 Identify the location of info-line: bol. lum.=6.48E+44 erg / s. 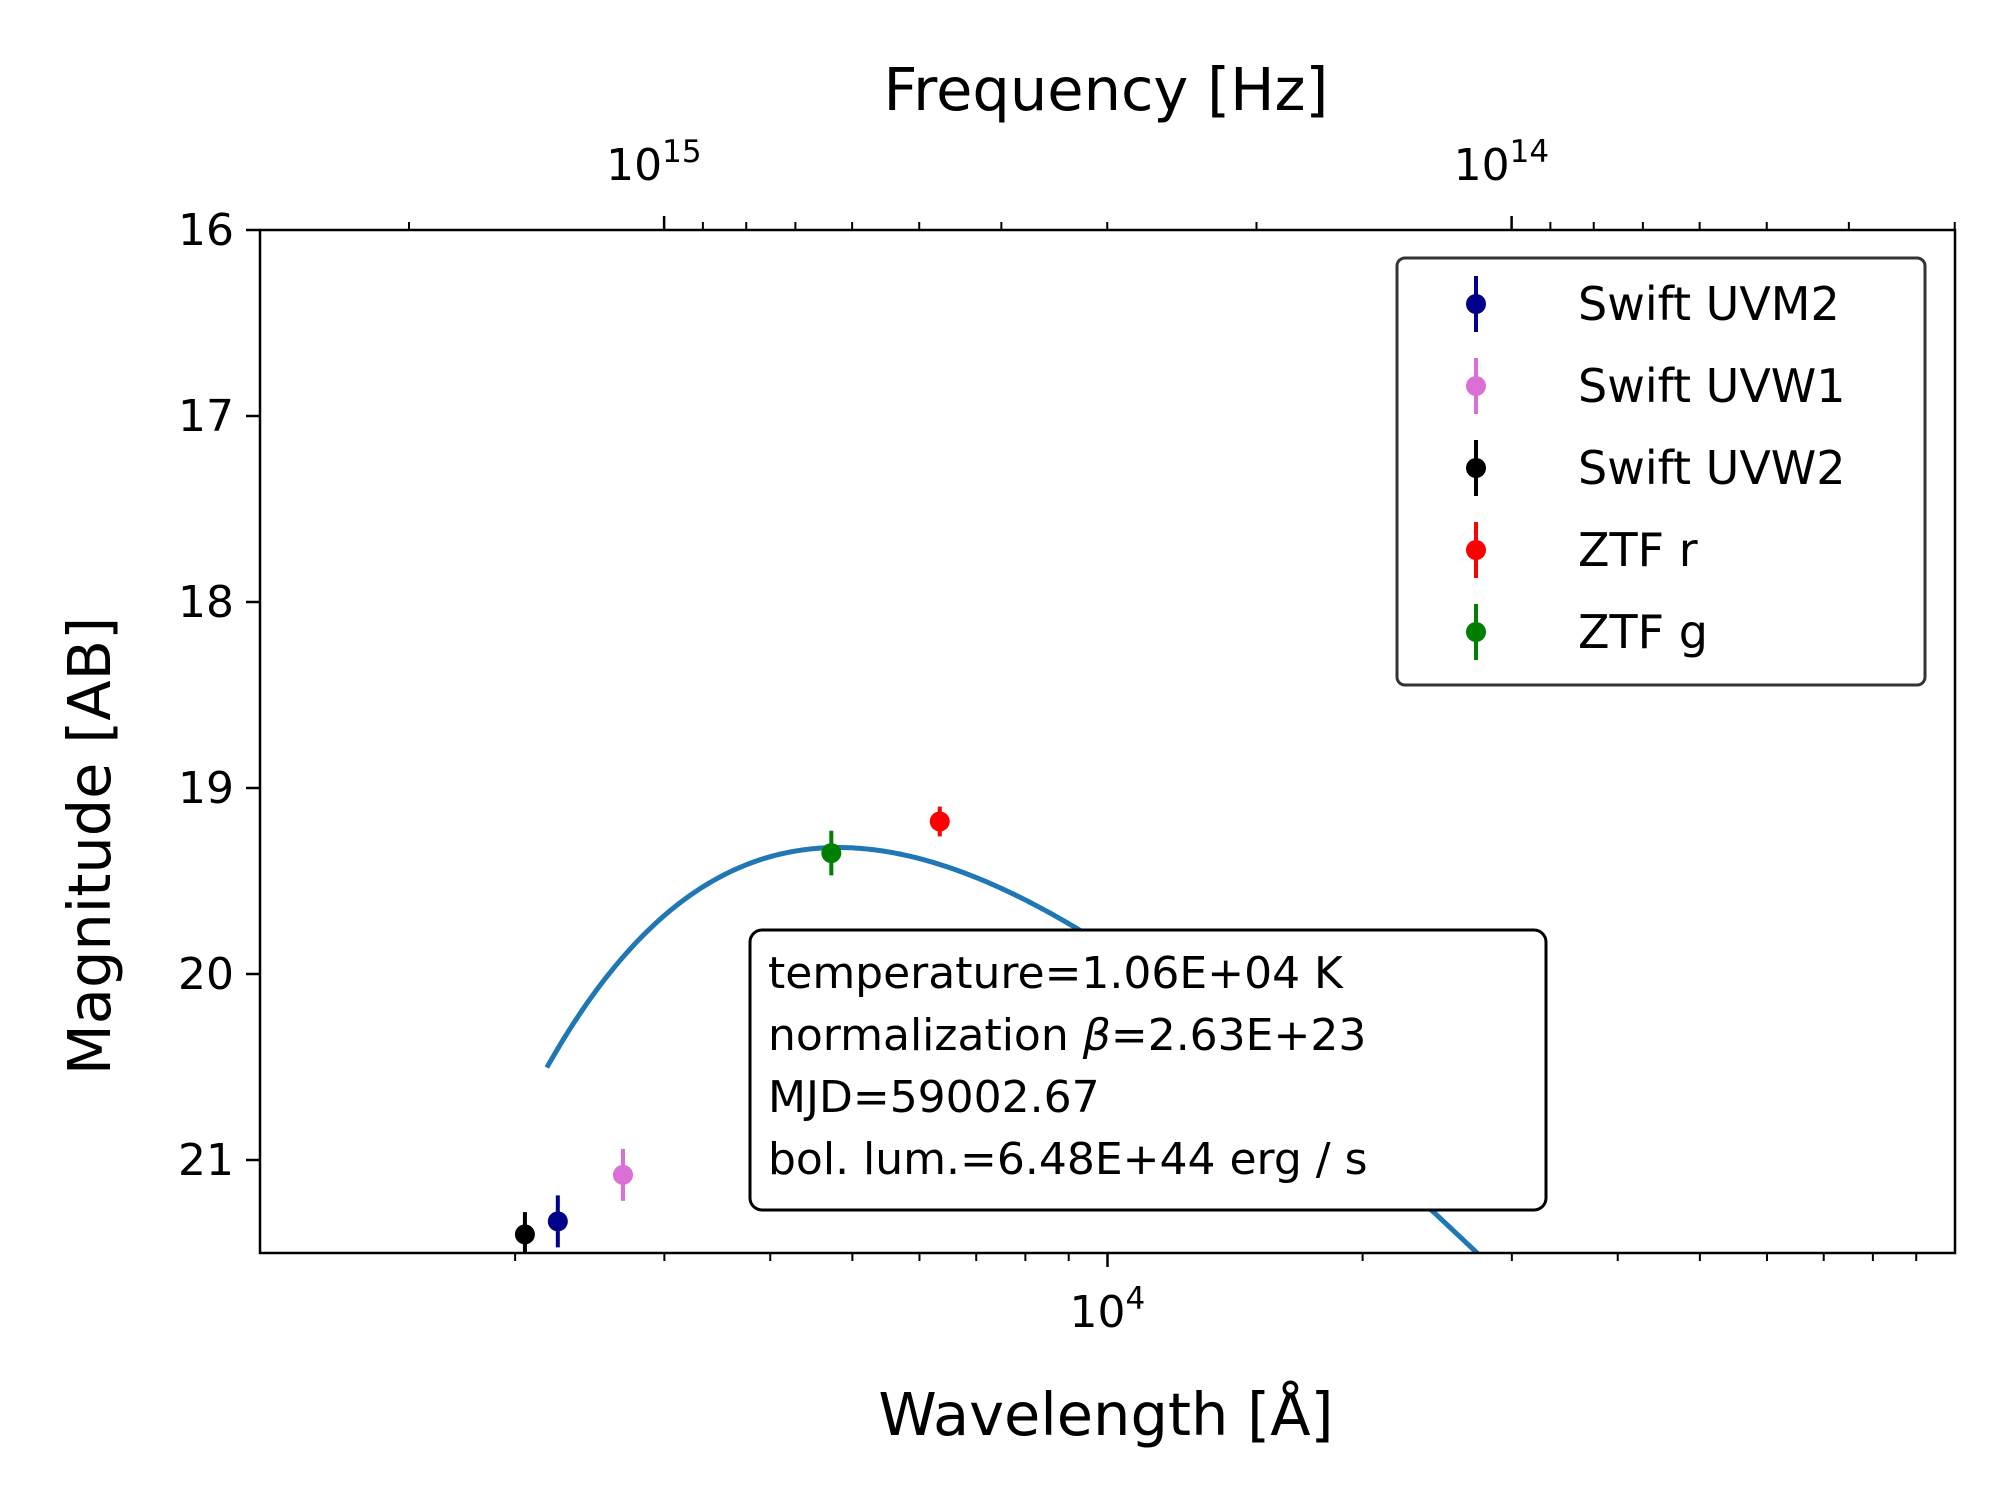
(1068, 1159).